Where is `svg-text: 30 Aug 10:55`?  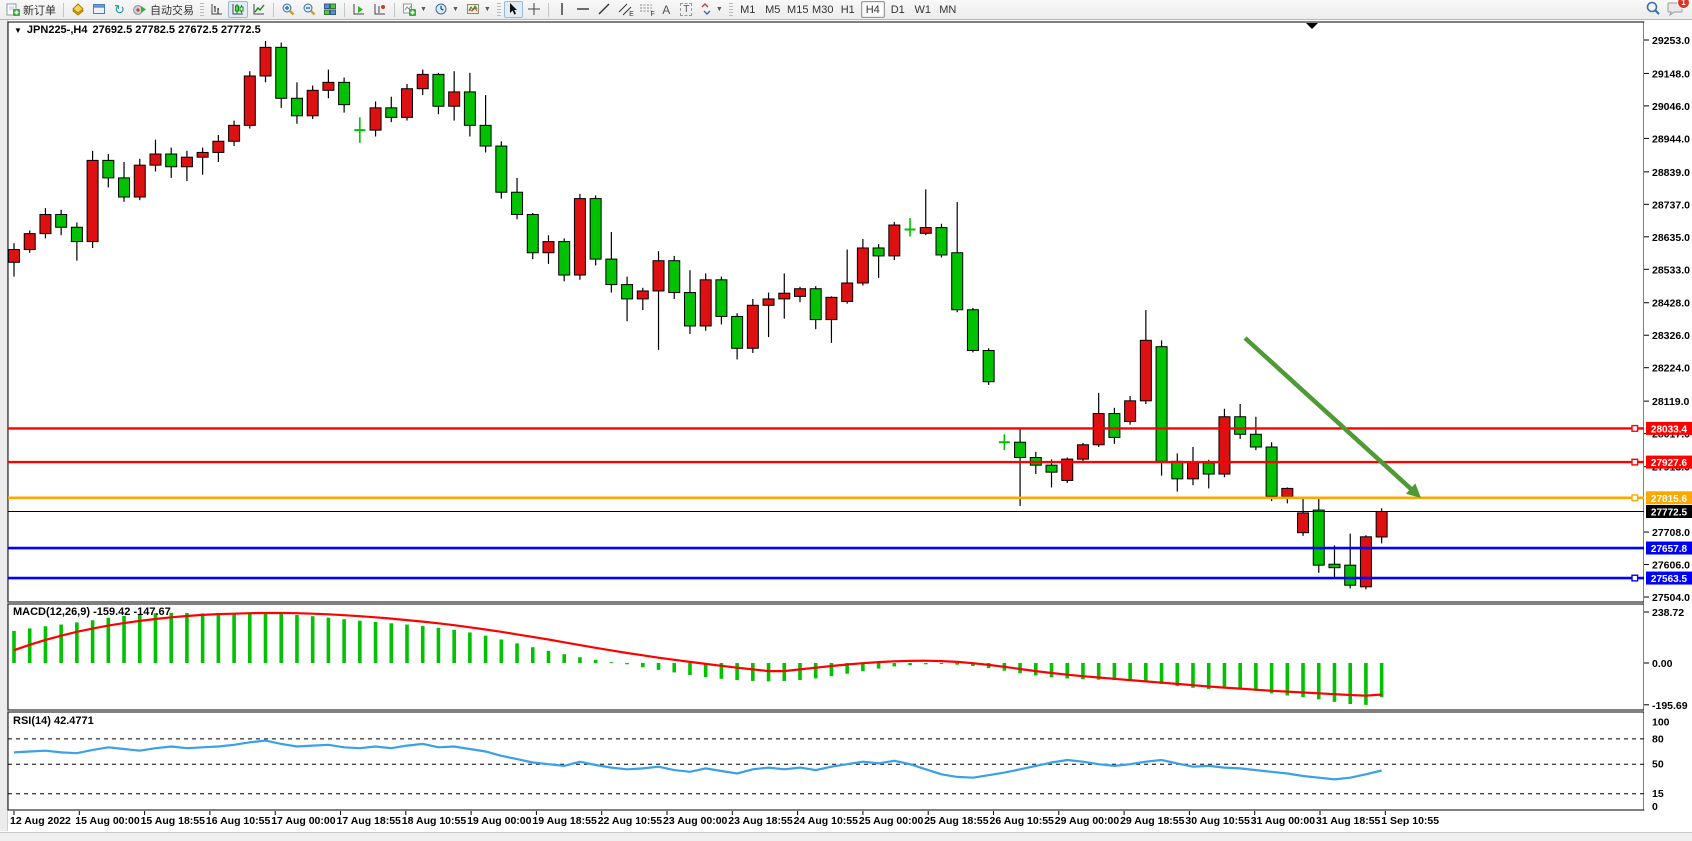 svg-text: 30 Aug 10:55 is located at coordinates (1217, 821).